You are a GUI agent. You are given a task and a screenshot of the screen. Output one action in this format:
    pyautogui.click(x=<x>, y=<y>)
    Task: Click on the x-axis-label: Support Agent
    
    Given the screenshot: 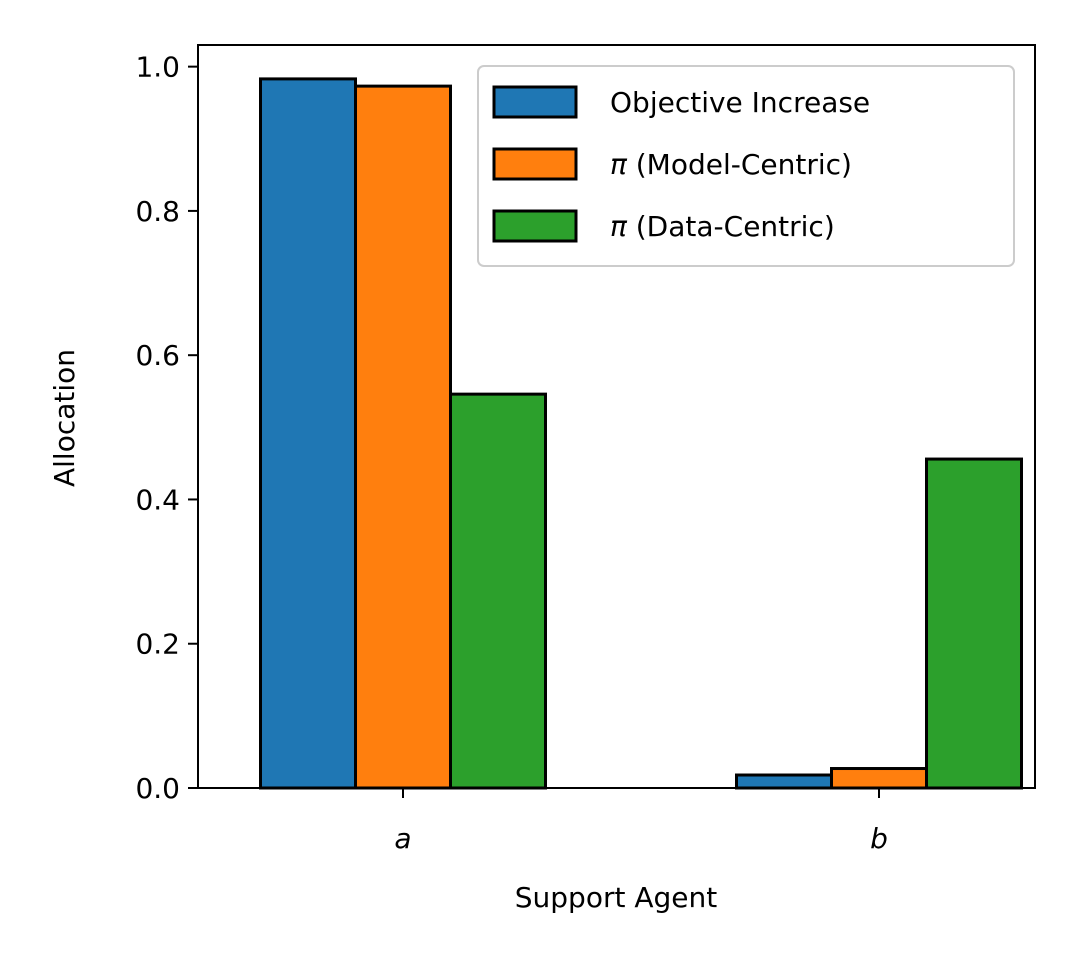 What is the action you would take?
    pyautogui.click(x=616, y=897)
    